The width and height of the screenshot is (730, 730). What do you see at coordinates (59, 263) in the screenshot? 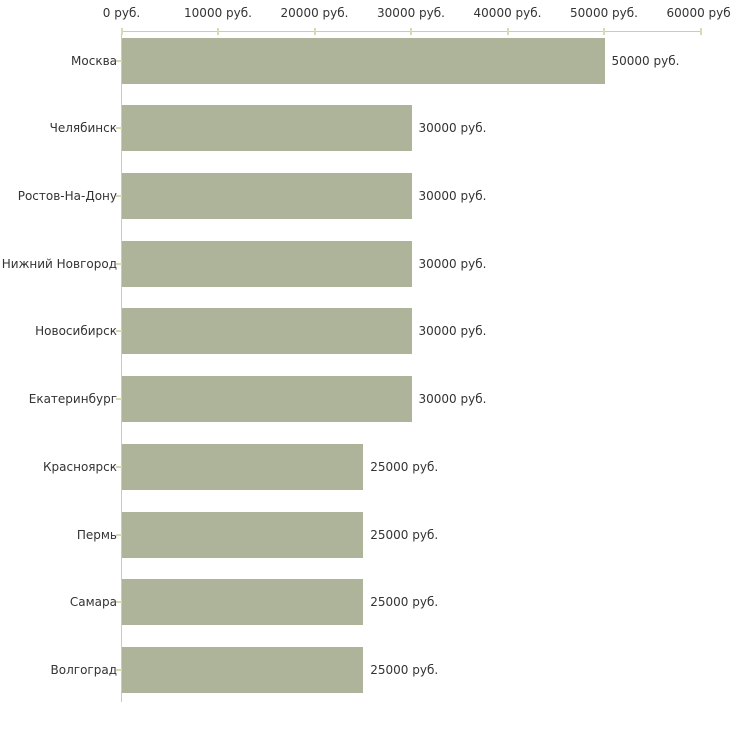
I see `category-label: Нижний Новгород` at bounding box center [59, 263].